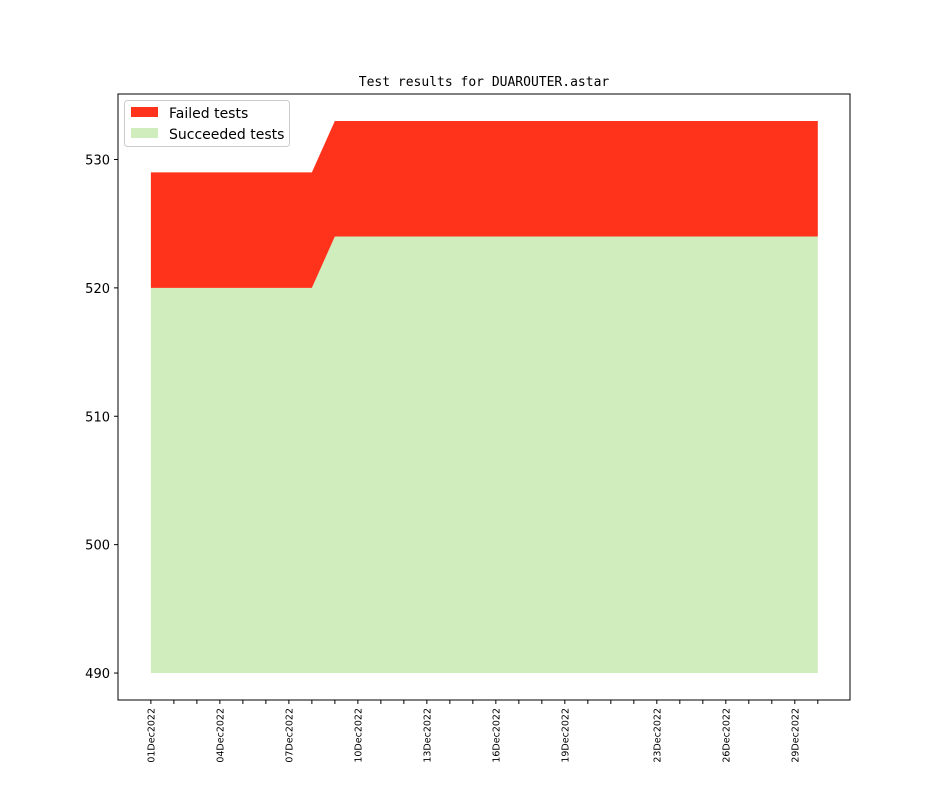 The width and height of the screenshot is (944, 792). I want to click on y-tick-label: 500, so click(97, 546).